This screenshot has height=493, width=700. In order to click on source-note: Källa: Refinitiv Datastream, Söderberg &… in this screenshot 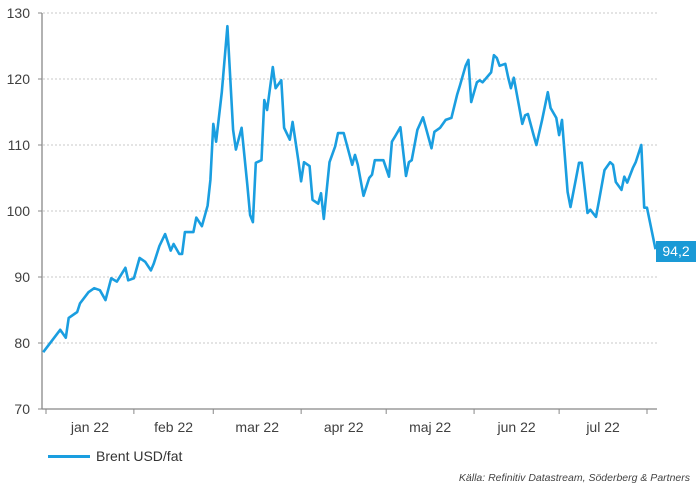, I will do `click(574, 478)`.